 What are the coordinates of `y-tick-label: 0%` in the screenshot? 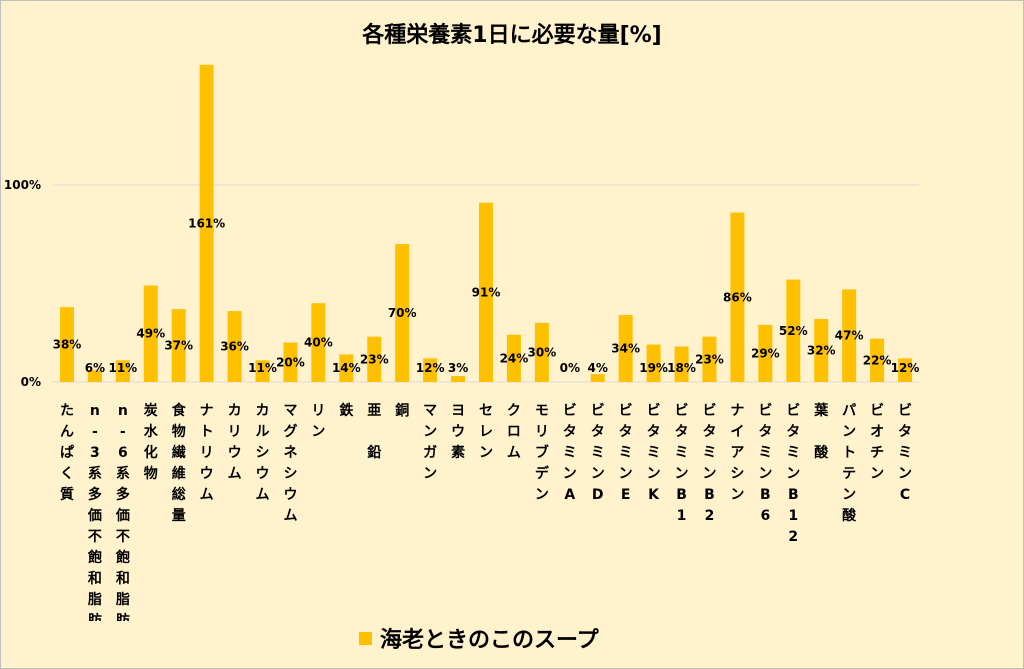 It's located at (31, 382).